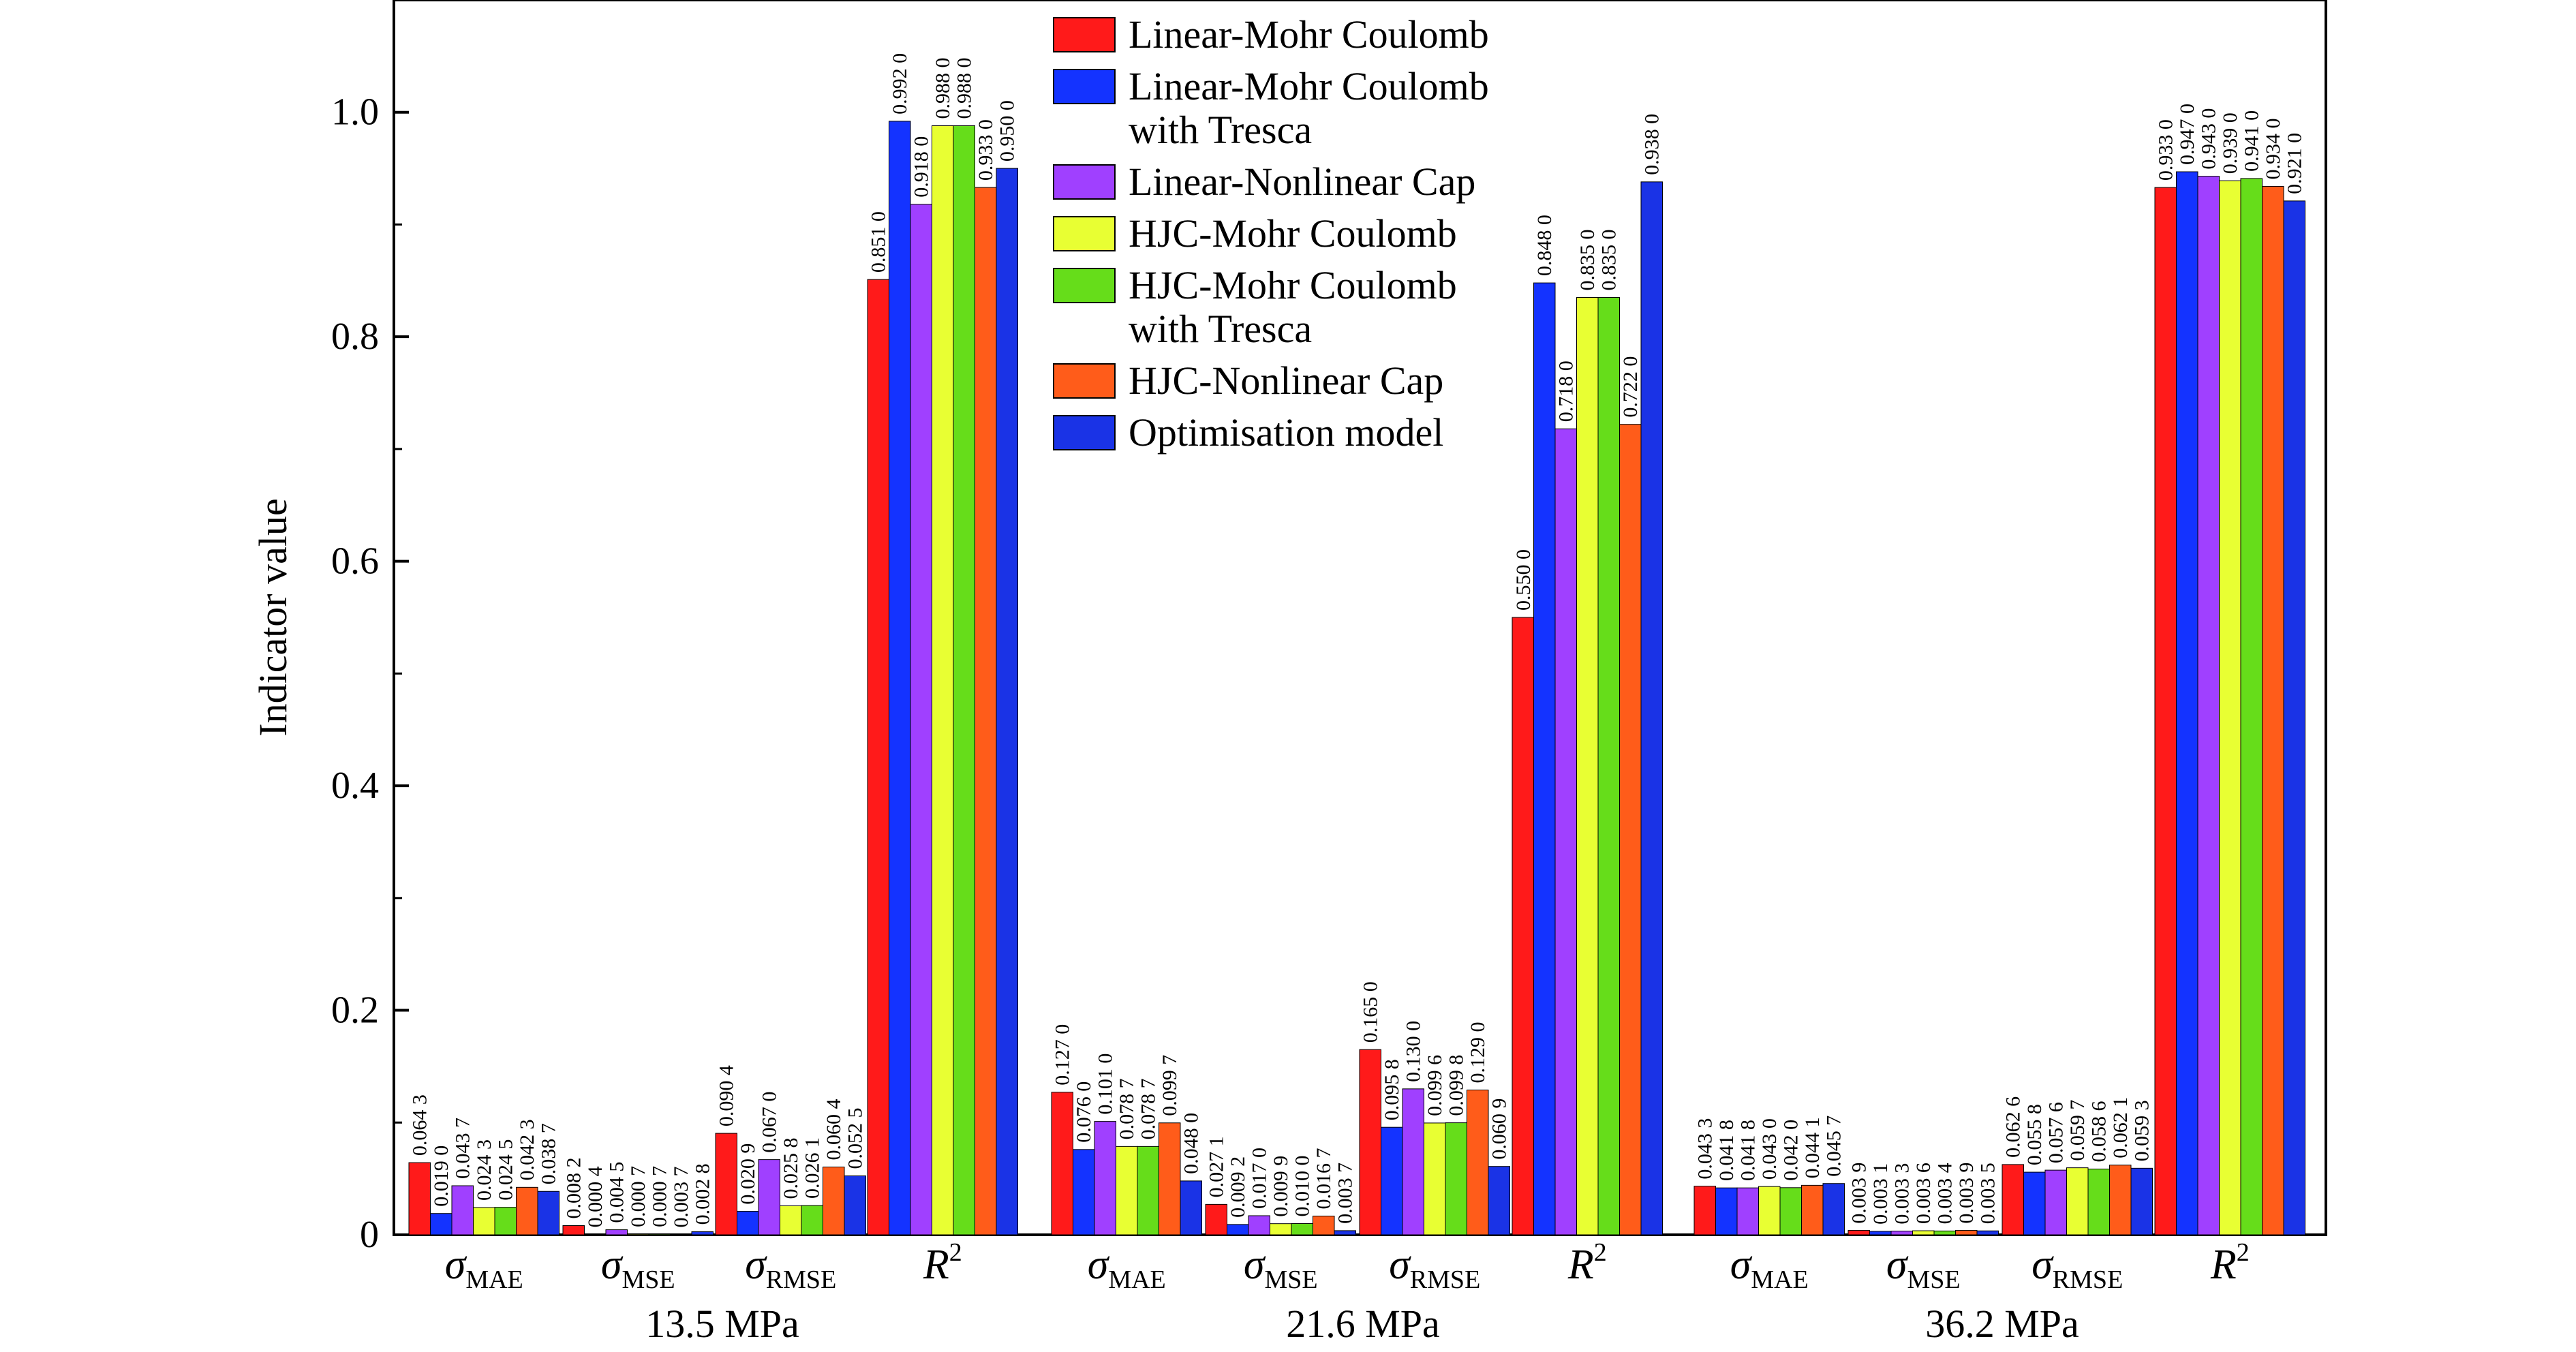 The image size is (2576, 1352). What do you see at coordinates (484, 1170) in the screenshot?
I see `data-label: 0.024 3` at bounding box center [484, 1170].